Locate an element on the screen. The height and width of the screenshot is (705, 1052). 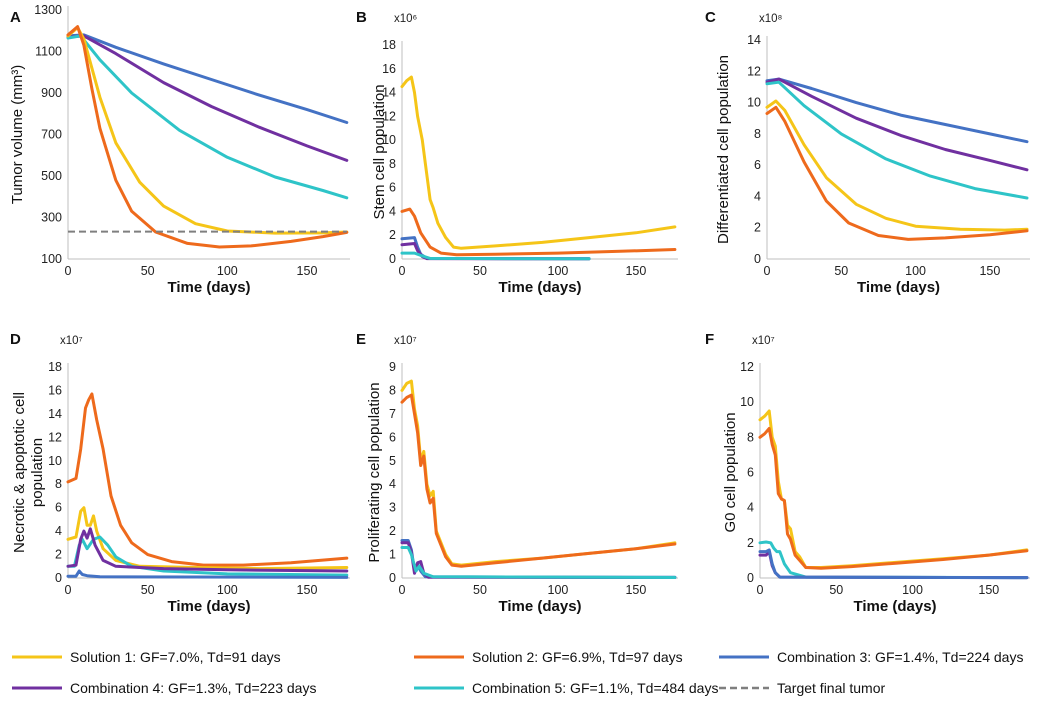
y-axis-label: Differentiated cell population is located at coordinates (723, 149).